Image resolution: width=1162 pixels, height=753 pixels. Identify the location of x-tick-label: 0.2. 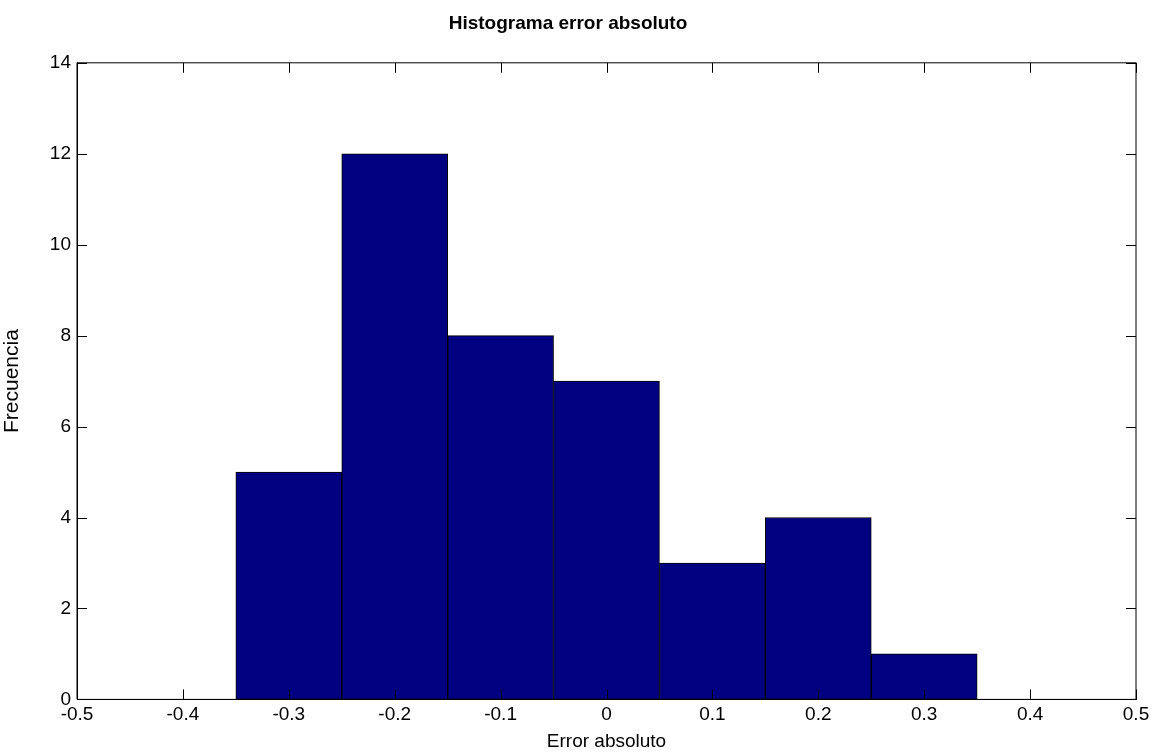
(818, 714).